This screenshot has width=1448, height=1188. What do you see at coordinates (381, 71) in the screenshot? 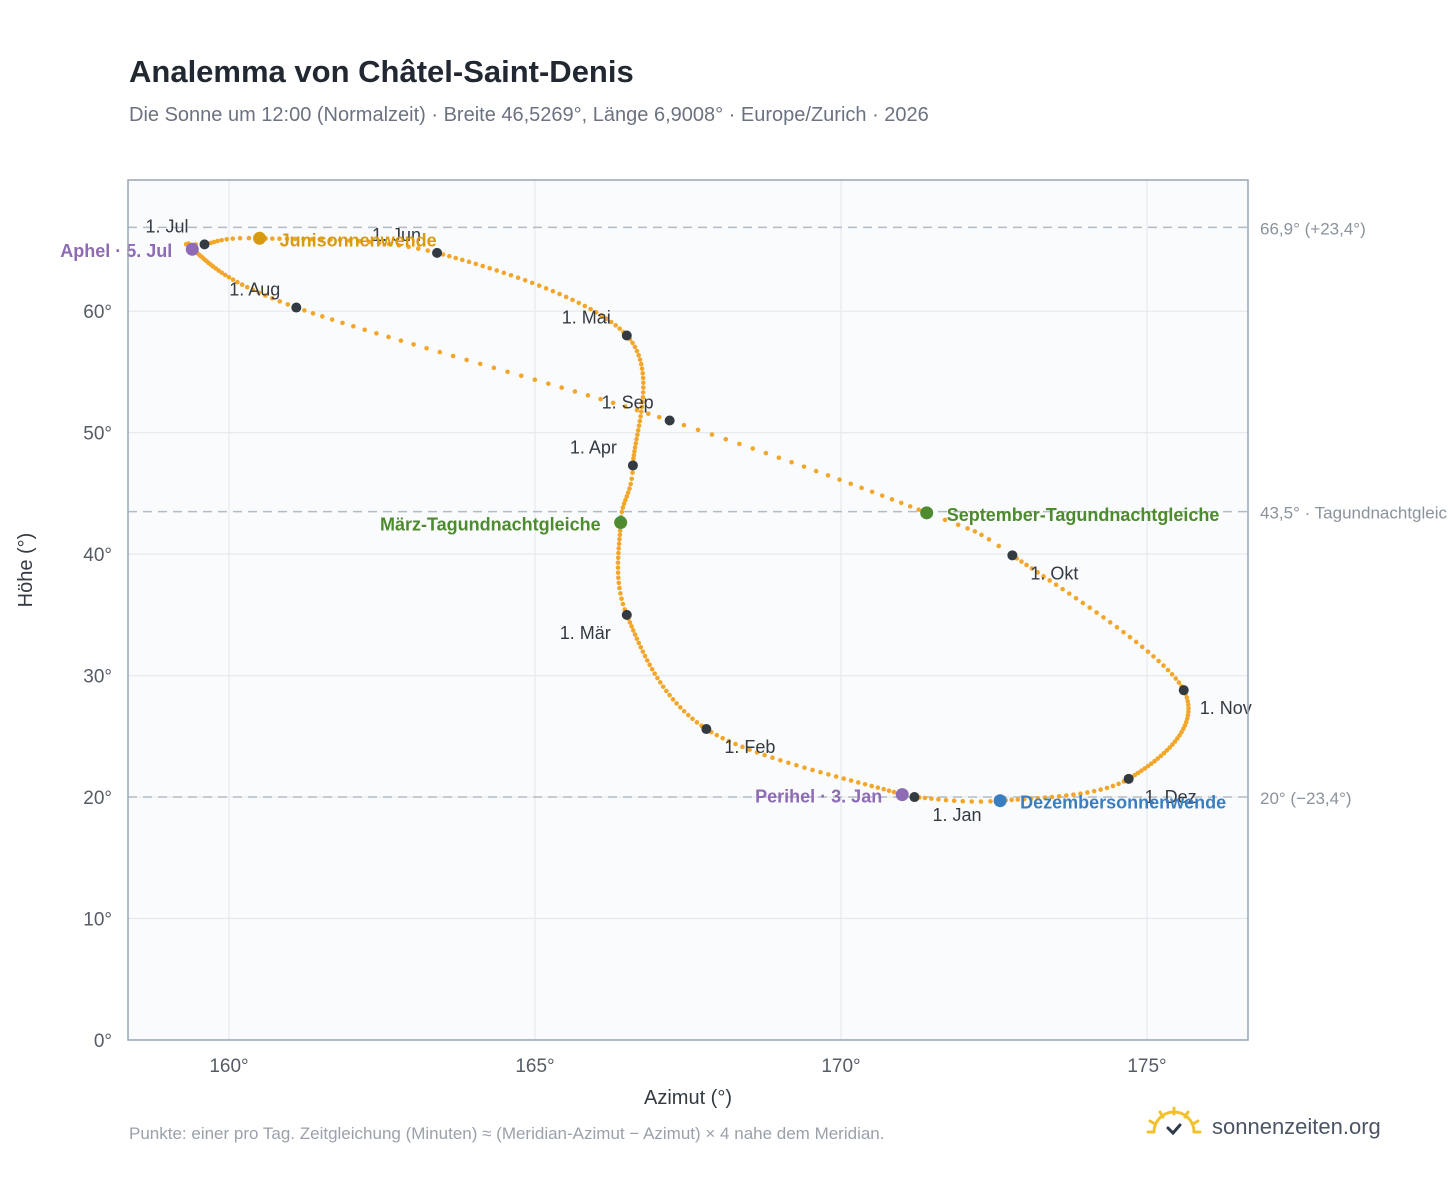
I see `chart-title: Analemma von Châtel-Saint-Denis` at bounding box center [381, 71].